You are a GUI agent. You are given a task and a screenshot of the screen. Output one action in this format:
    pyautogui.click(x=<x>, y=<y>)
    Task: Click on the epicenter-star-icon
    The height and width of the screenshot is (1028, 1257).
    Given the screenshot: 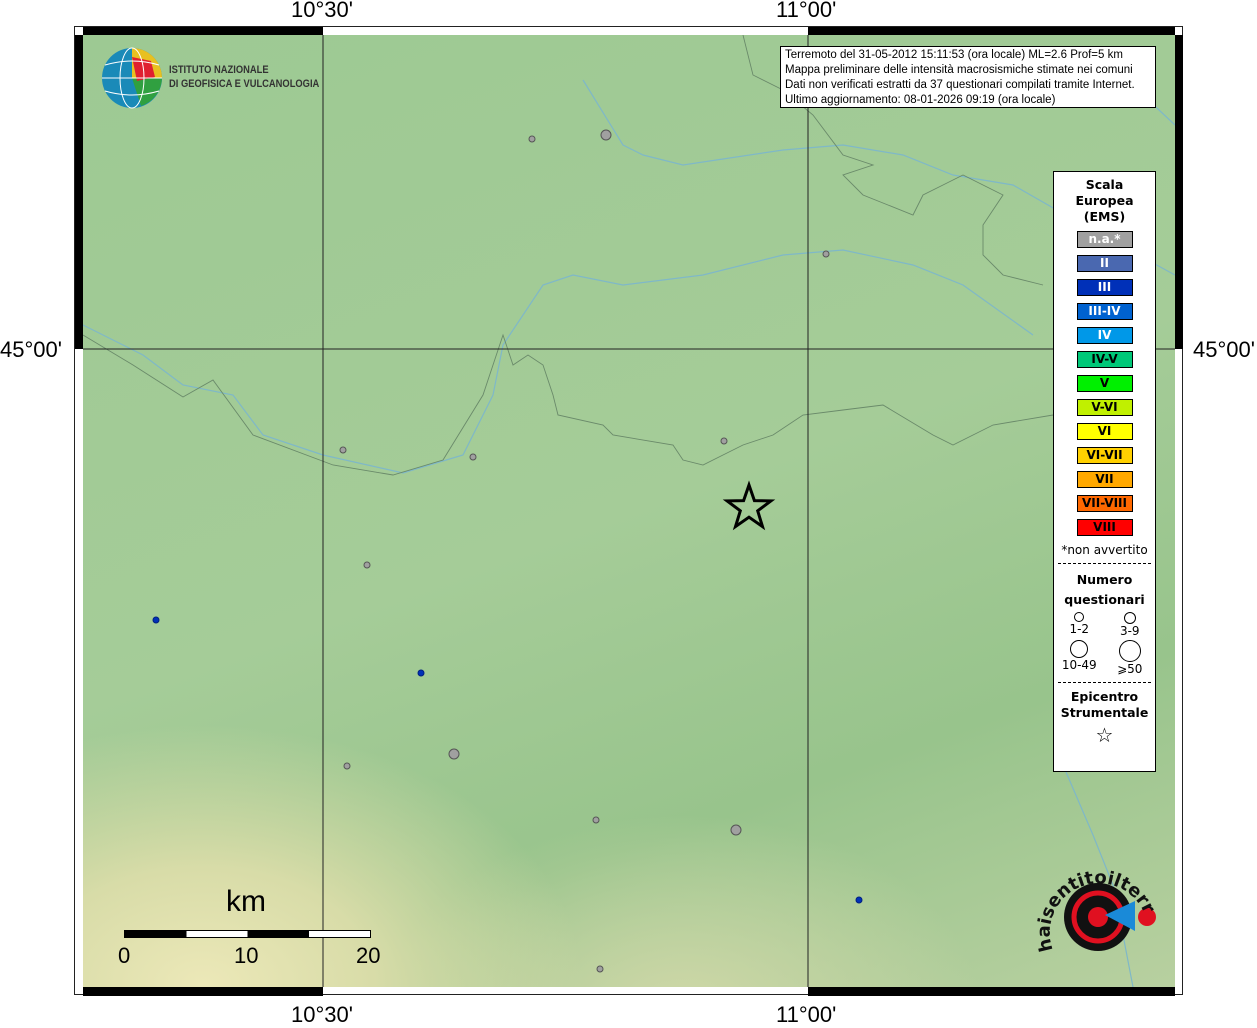 What is the action you would take?
    pyautogui.click(x=749, y=505)
    